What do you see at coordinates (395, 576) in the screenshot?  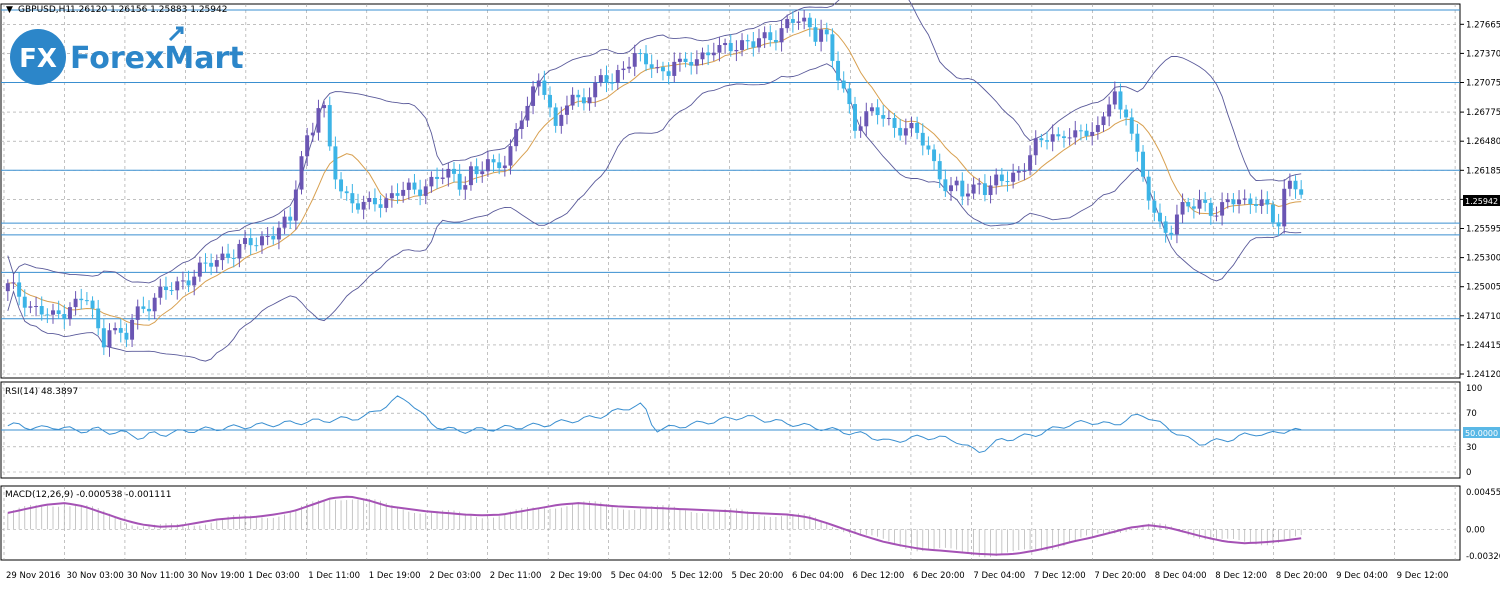 I see `time-tick-label: 1 Dec 19:00` at bounding box center [395, 576].